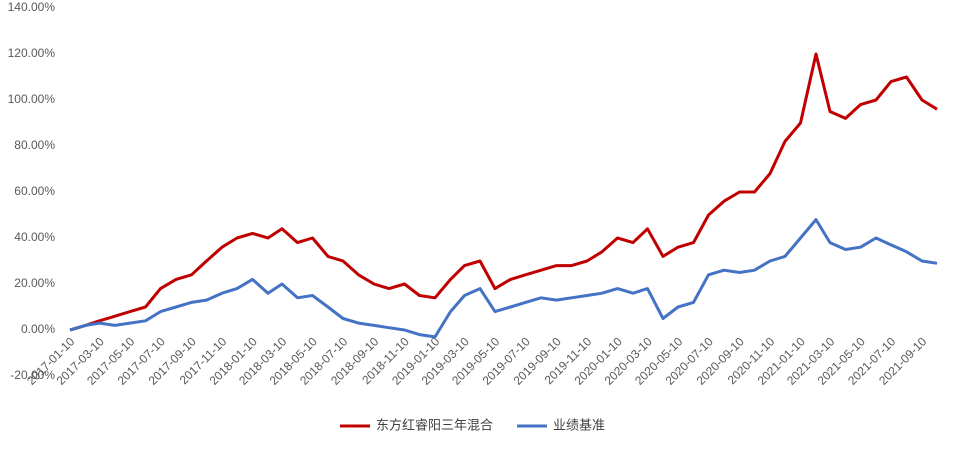 The width and height of the screenshot is (960, 449). I want to click on y-tick-label: -20.00%, so click(32, 375).